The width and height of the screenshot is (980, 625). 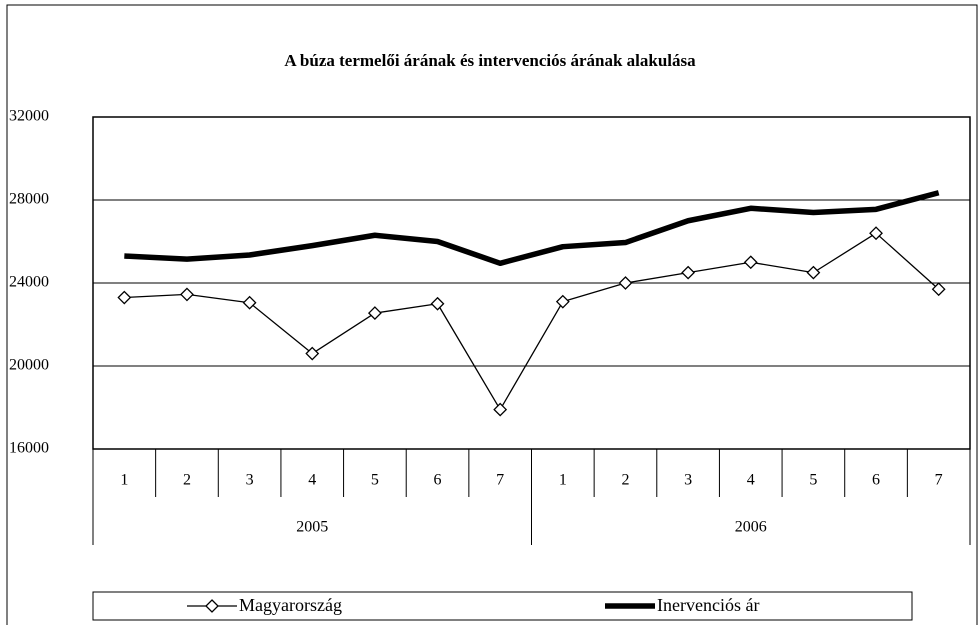 I want to click on y-tick-label: 32000, so click(x=29, y=116).